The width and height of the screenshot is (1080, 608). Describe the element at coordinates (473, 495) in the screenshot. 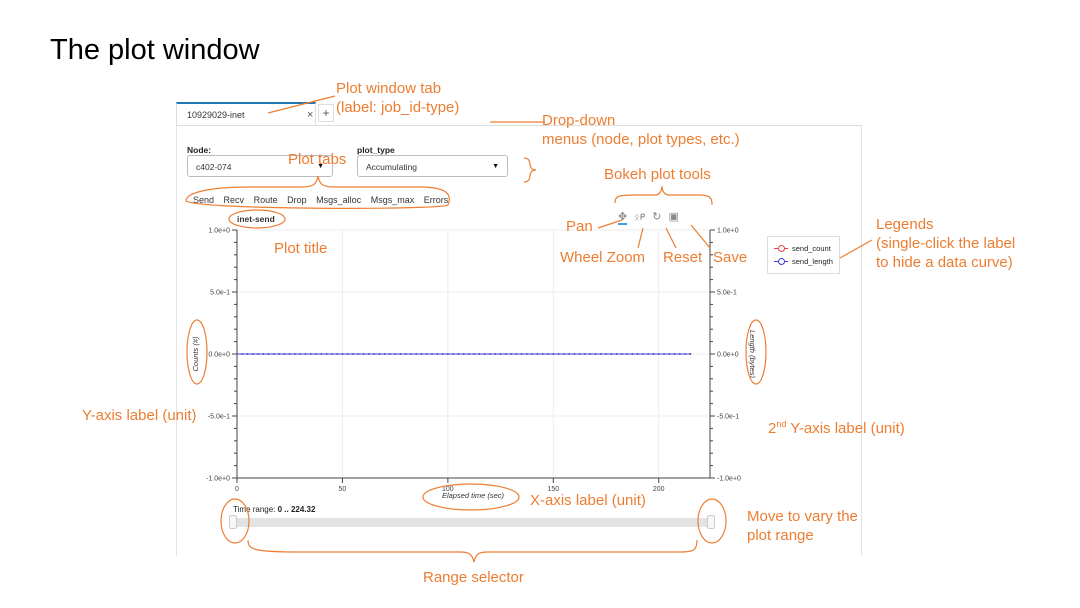

I see `x-axis-label: Elapsed time (sec)` at that location.